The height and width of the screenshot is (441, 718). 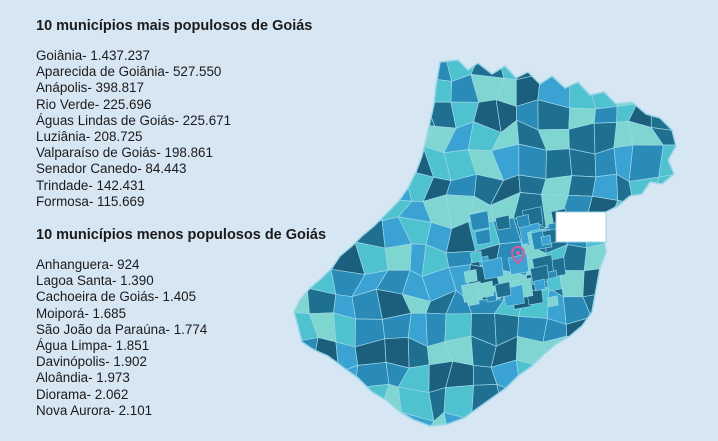 What do you see at coordinates (174, 26) in the screenshot?
I see `most-populous-heading: 10 municípios mais populosos de Goiás` at bounding box center [174, 26].